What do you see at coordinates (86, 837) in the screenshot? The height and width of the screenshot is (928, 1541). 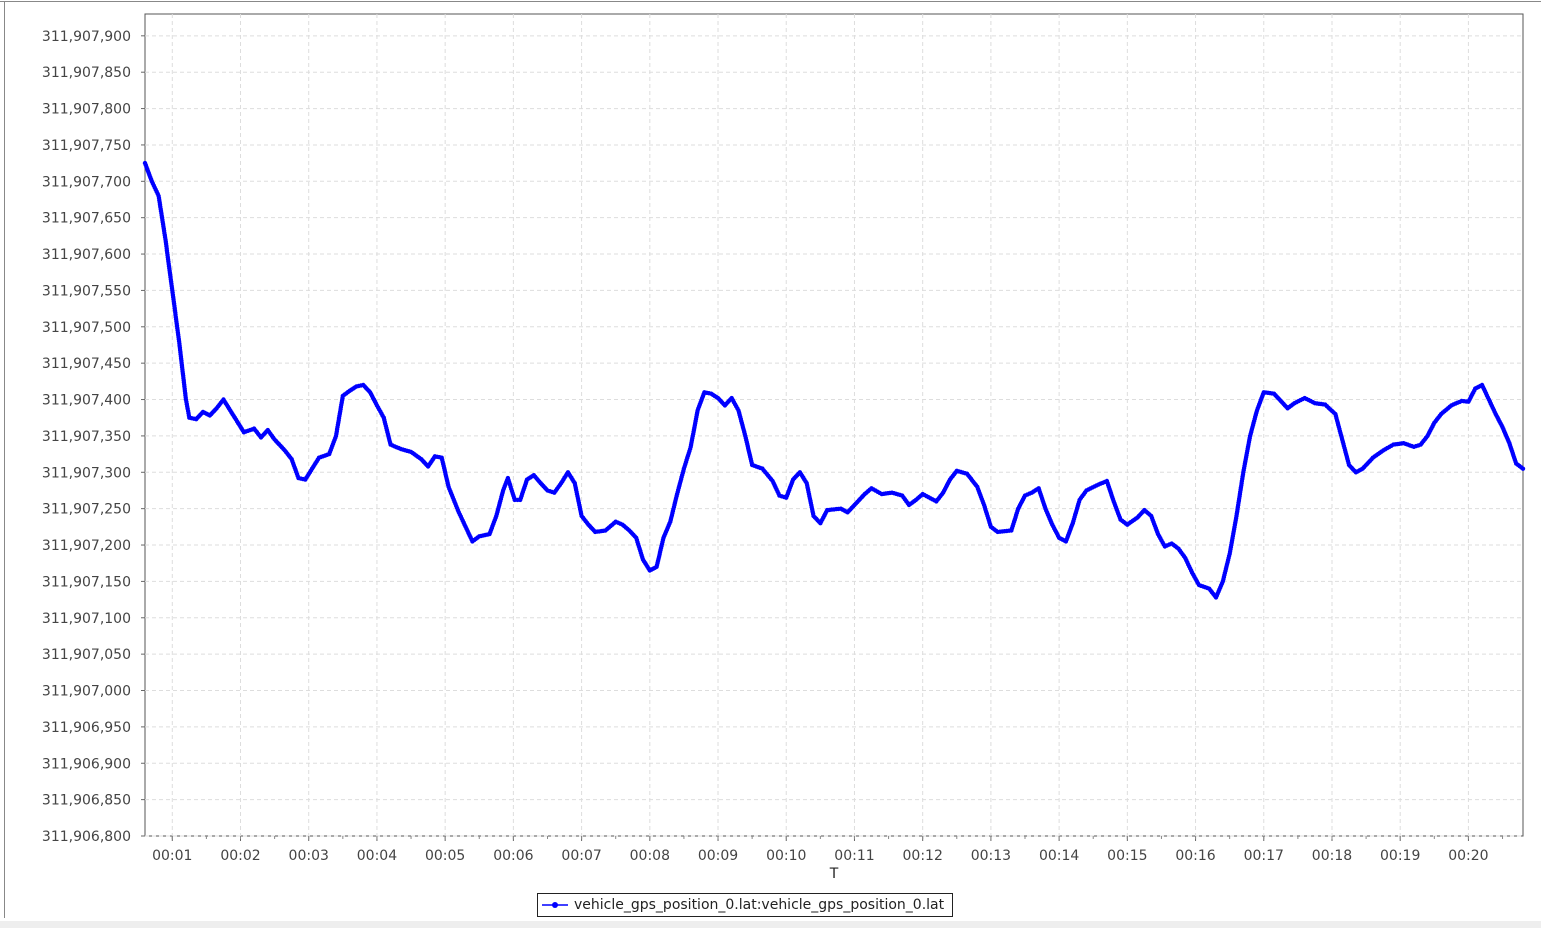 I see `y-tick-label: 311,906,800` at bounding box center [86, 837].